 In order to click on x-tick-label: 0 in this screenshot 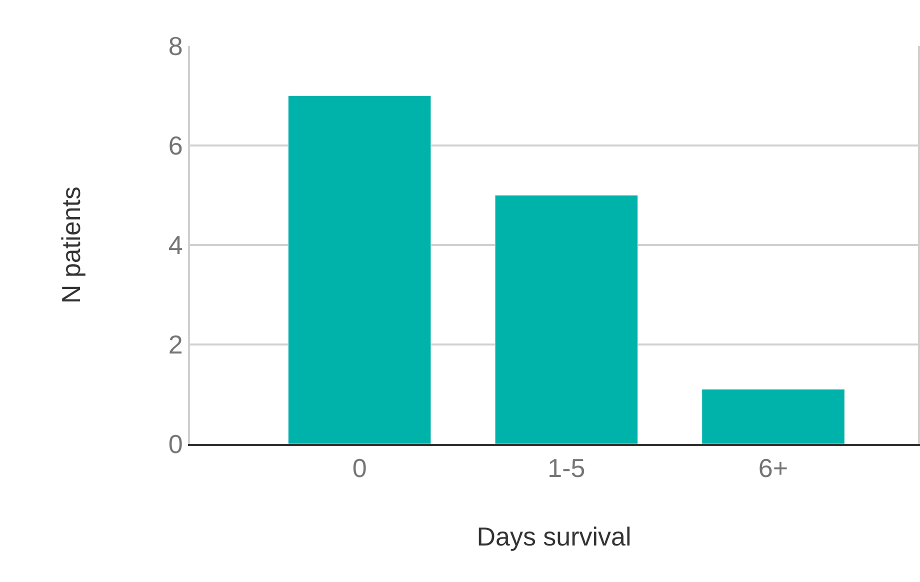, I will do `click(359, 468)`.